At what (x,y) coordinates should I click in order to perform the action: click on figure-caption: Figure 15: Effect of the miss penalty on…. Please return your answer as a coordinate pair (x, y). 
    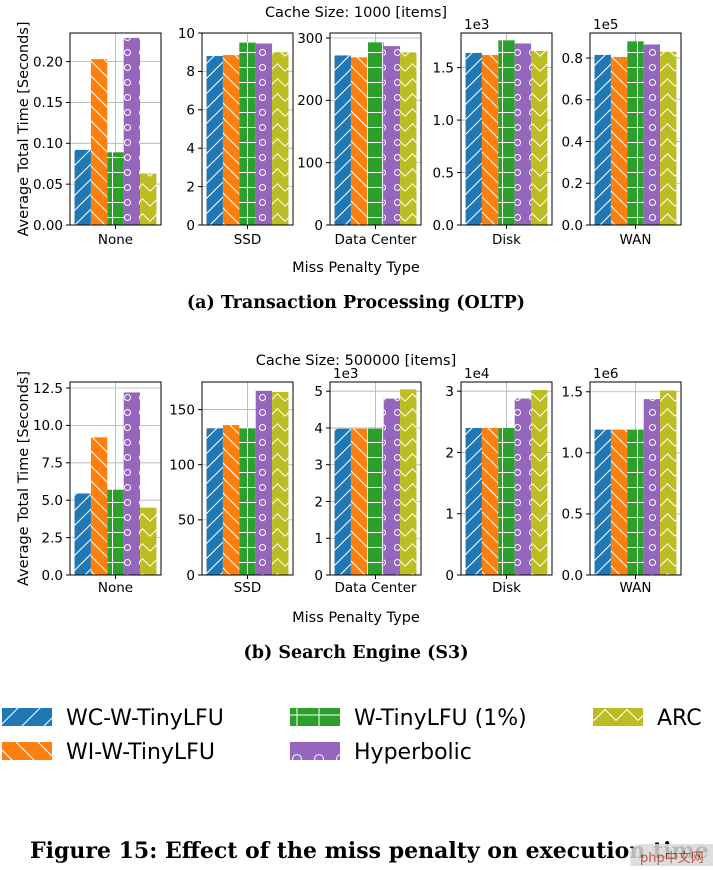
    Looking at the image, I should click on (369, 851).